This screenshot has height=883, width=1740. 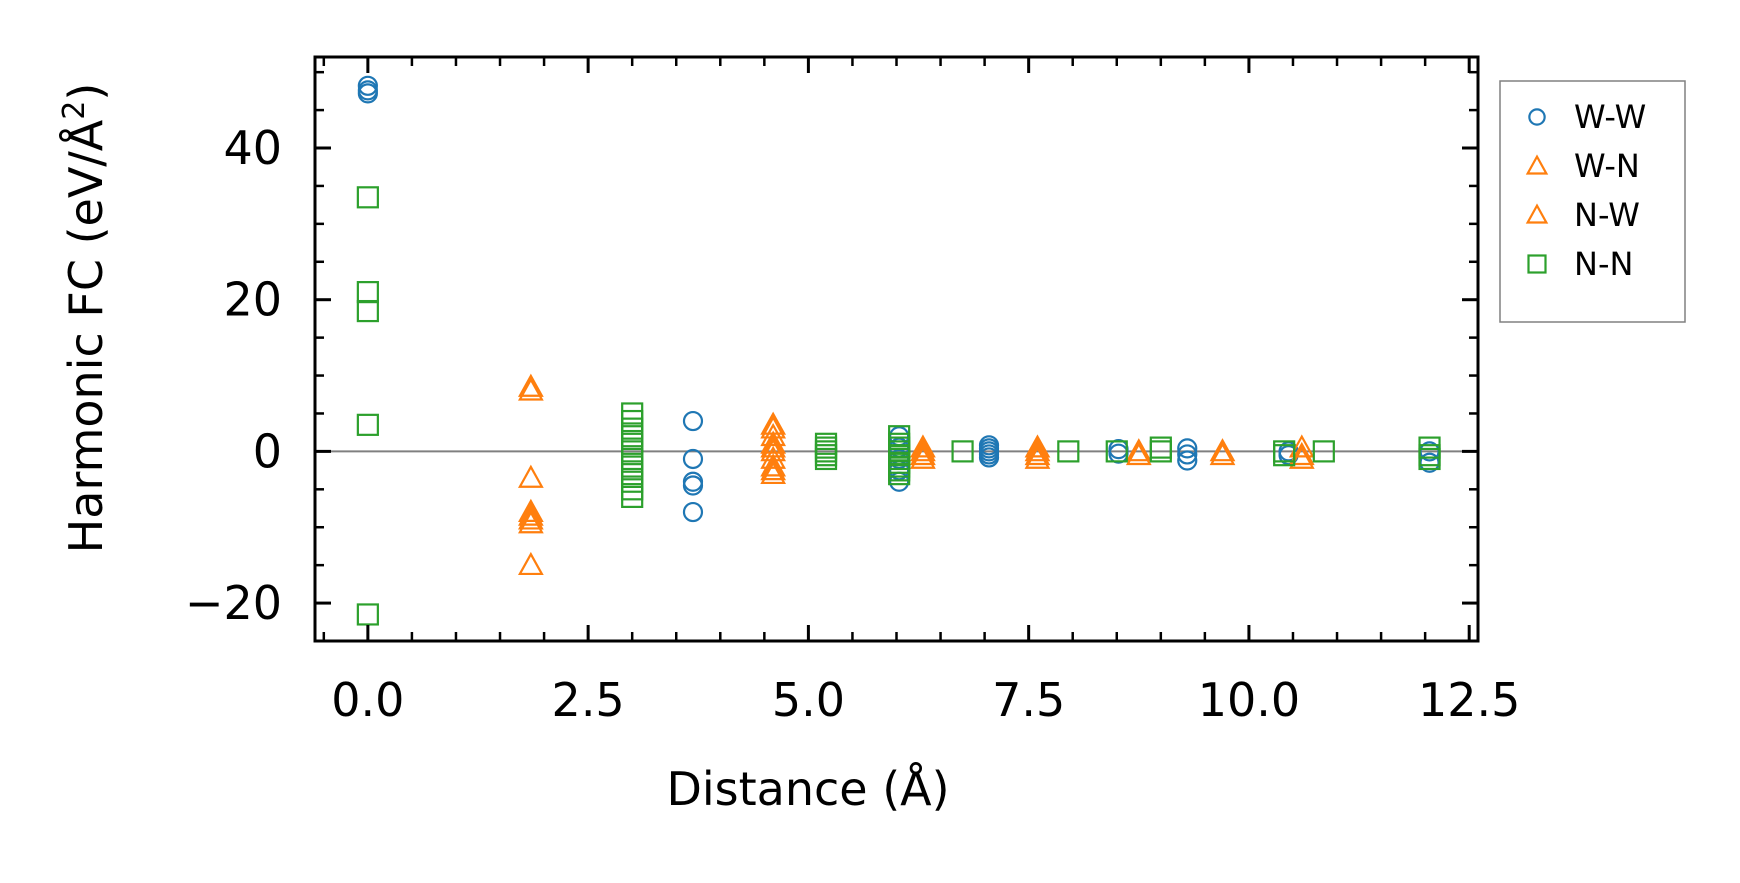 I want to click on legend: W-W W-N N-W N-N, so click(x=1592, y=201).